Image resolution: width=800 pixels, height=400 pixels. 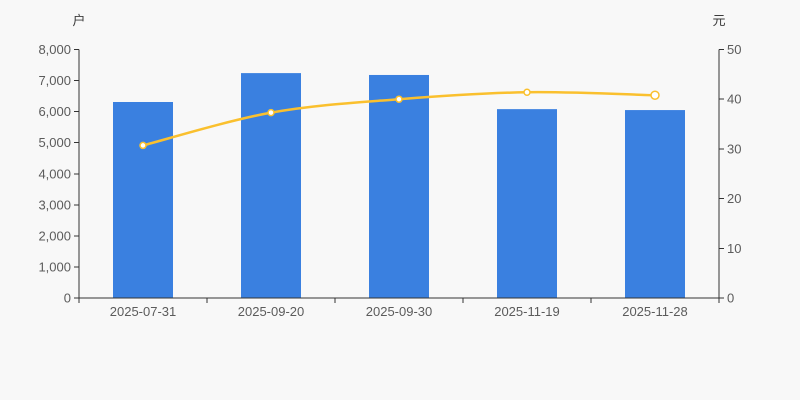 I want to click on left-axis-tick-label: 4,000, so click(x=54, y=173).